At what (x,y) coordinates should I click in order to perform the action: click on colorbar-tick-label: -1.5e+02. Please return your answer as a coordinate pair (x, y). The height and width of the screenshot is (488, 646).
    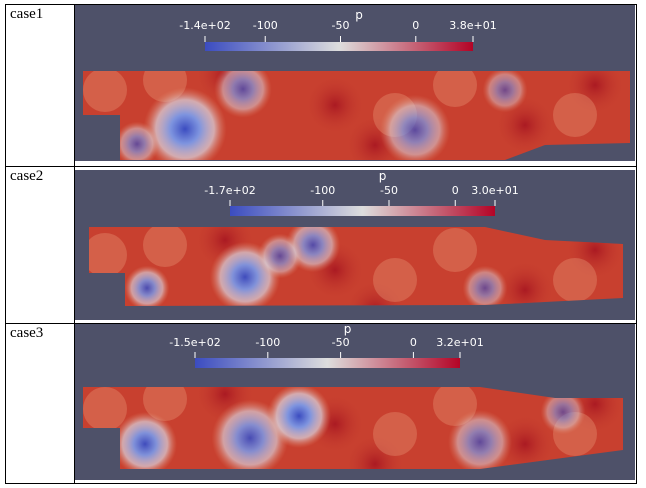
    Looking at the image, I should click on (194, 342).